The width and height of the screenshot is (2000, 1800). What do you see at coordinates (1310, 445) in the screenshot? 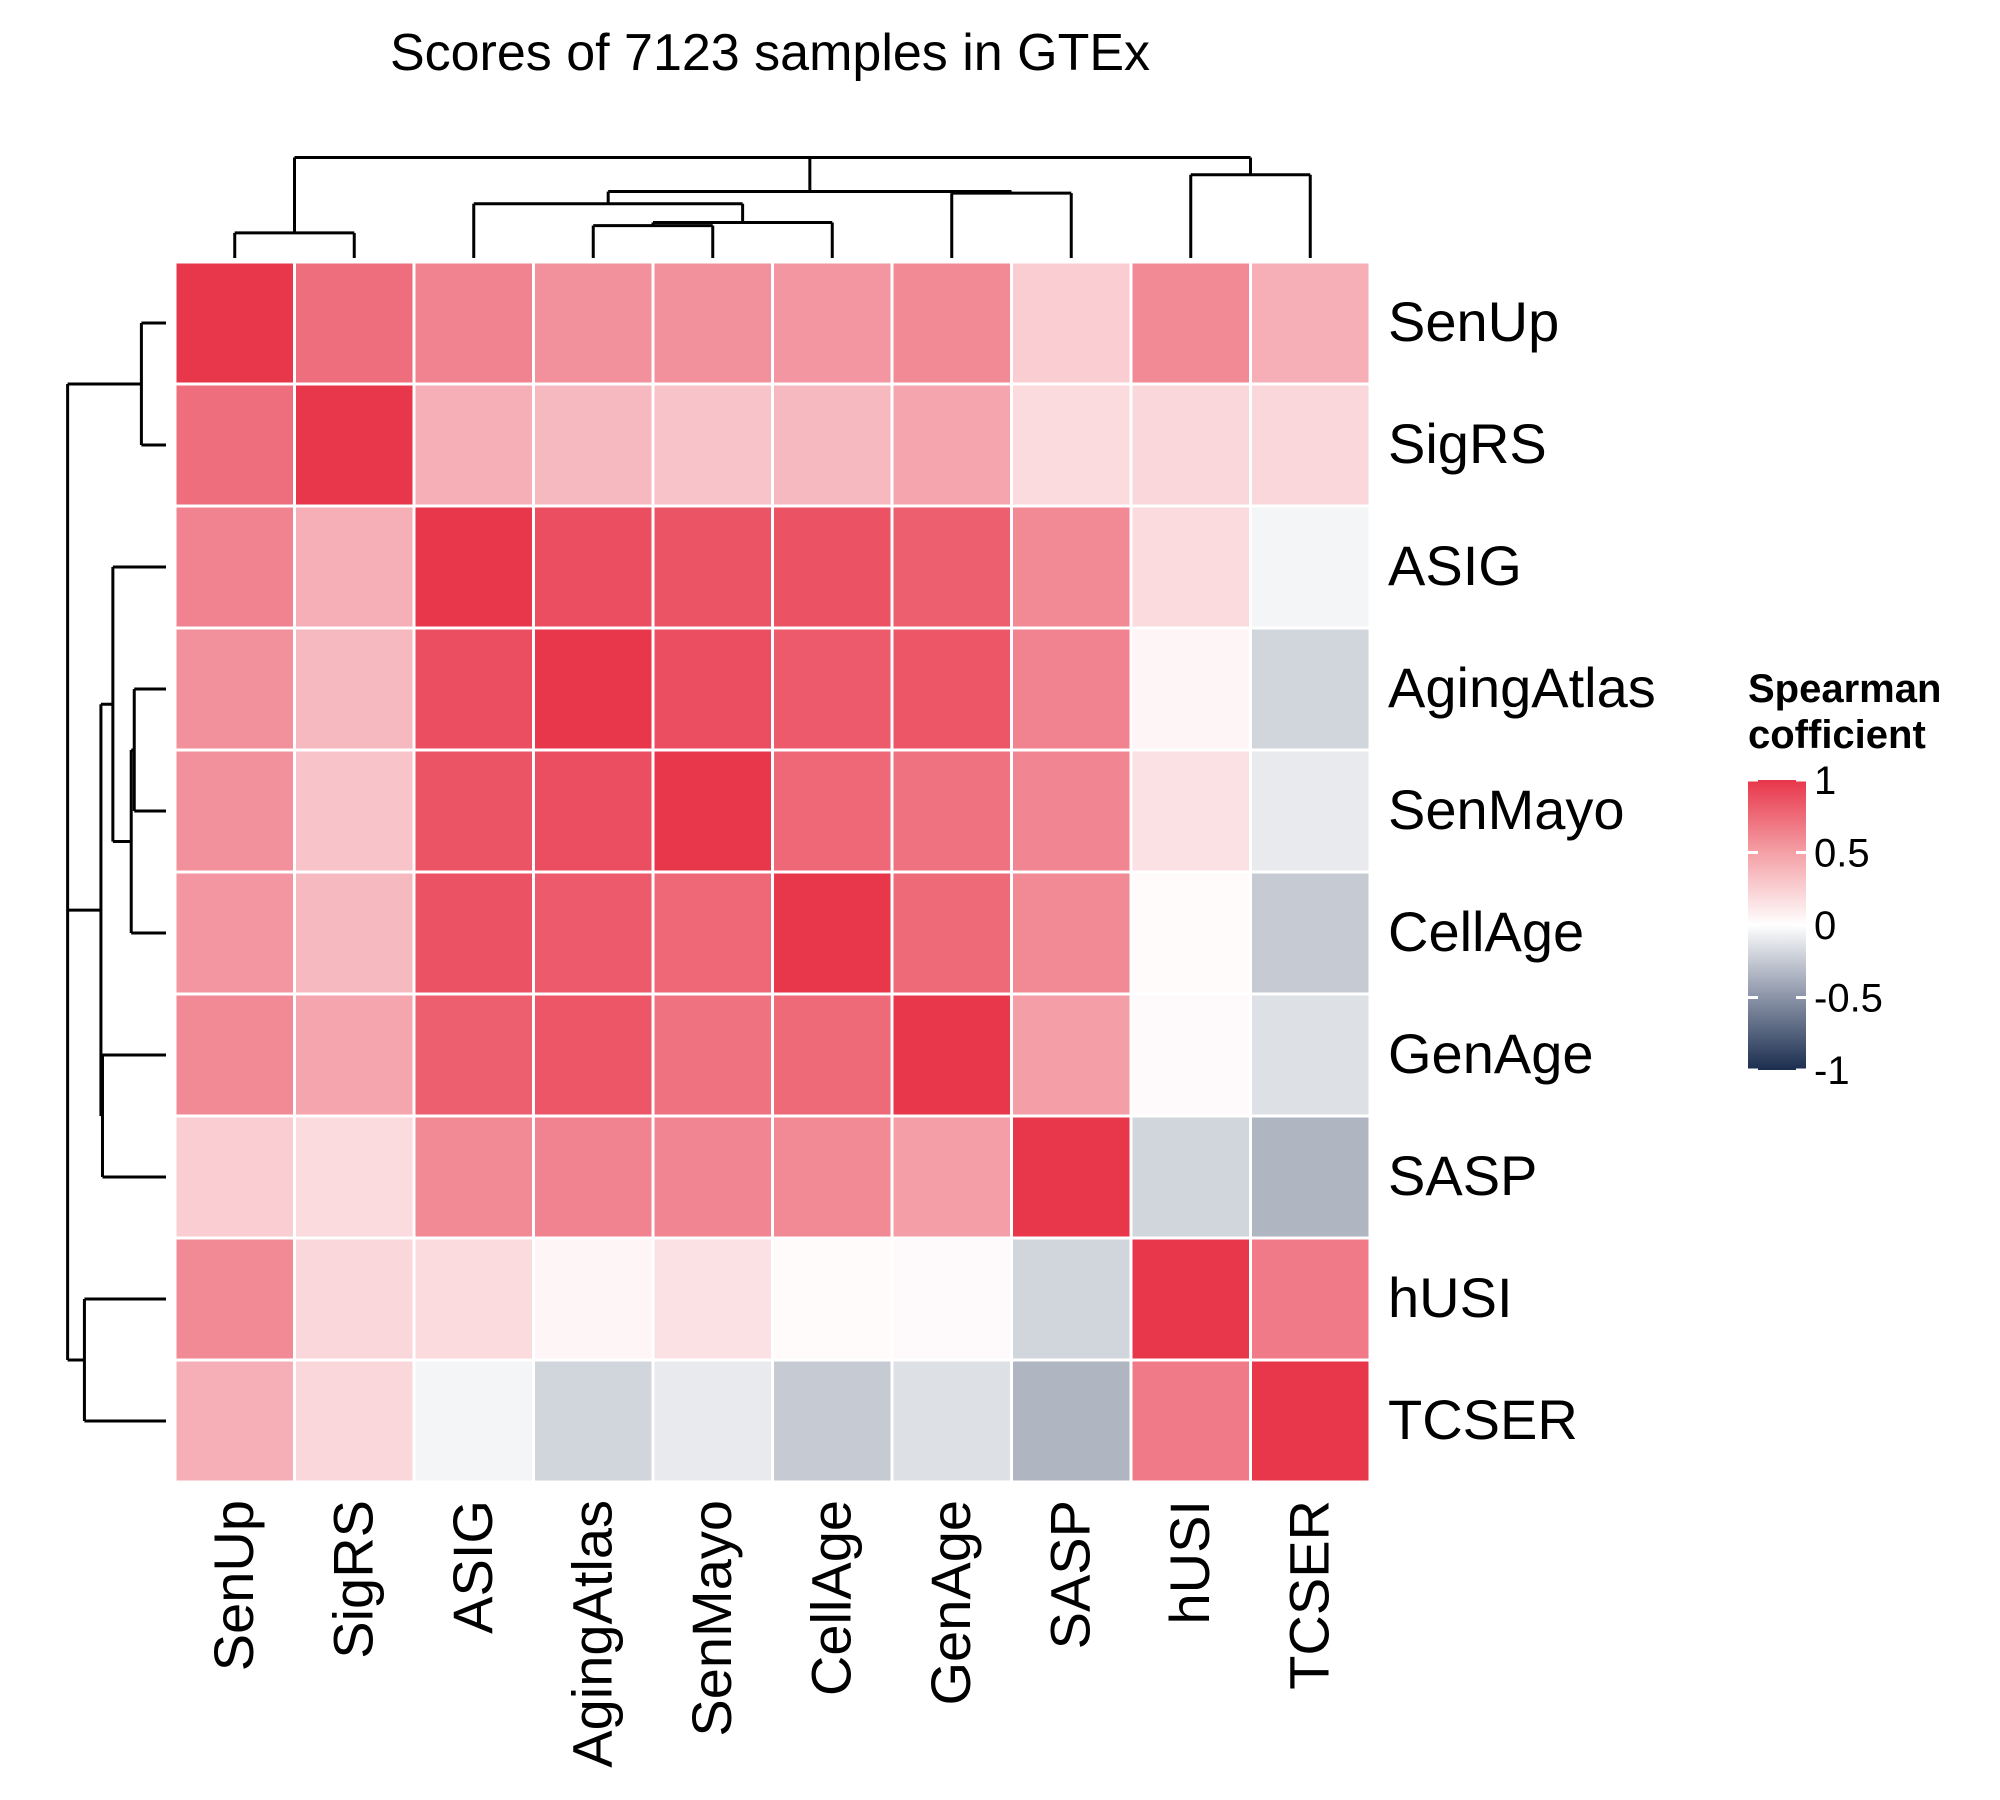
I see `heatmap-cell-SigRS-TCSER` at bounding box center [1310, 445].